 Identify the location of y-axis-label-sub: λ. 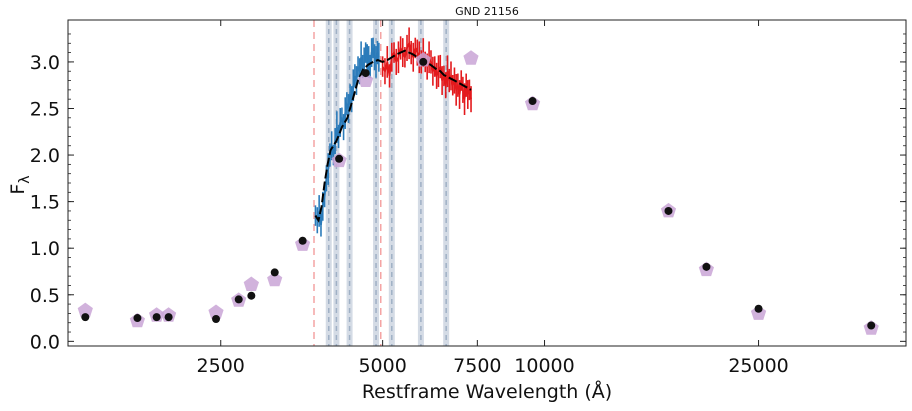
(25, 179).